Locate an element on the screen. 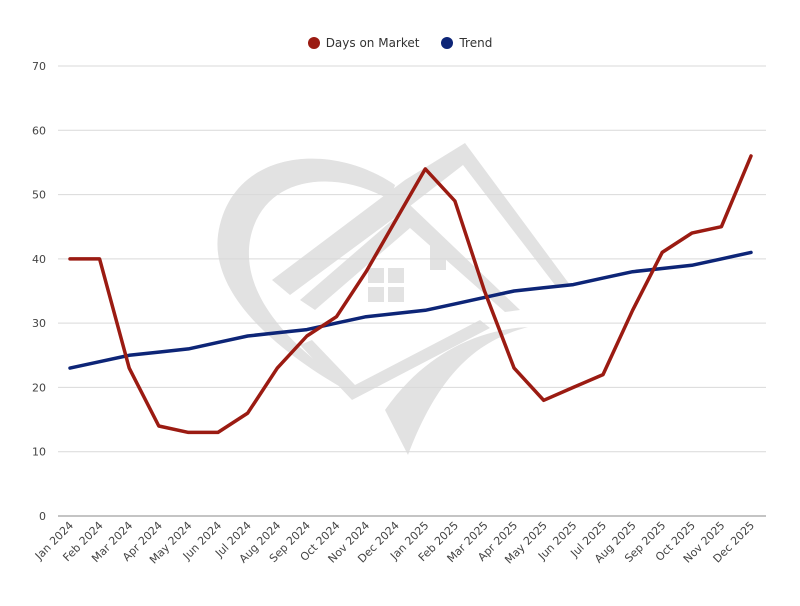  y-tick-label: 50 is located at coordinates (39, 195).